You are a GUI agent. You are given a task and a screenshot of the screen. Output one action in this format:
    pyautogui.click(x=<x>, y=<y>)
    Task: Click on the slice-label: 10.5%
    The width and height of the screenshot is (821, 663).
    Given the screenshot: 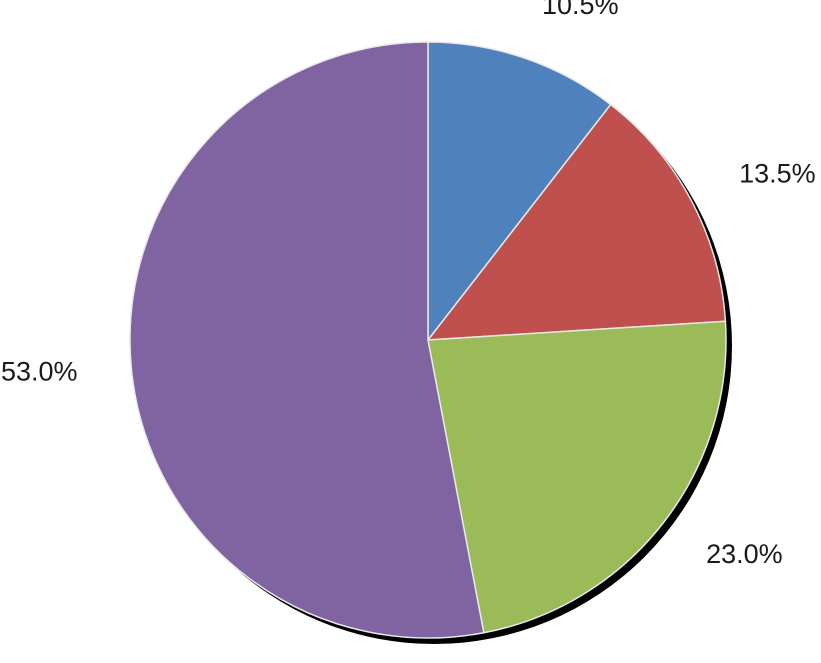 What is the action you would take?
    pyautogui.click(x=580, y=10)
    